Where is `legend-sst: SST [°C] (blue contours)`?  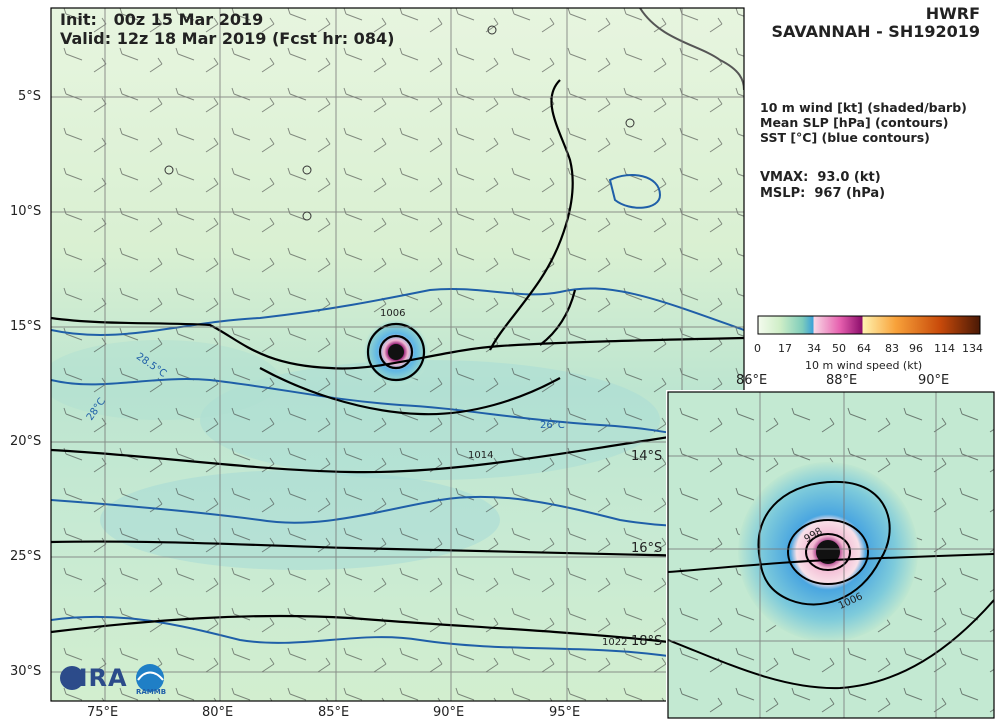 legend-sst: SST [°C] (blue contours) is located at coordinates (845, 137).